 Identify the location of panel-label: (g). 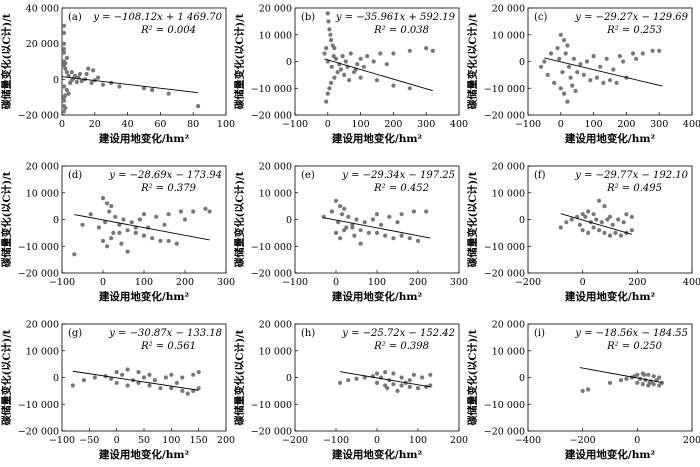
(75, 333).